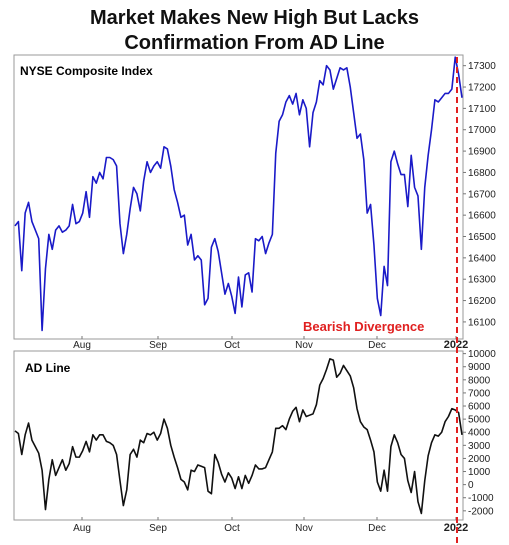 The image size is (509, 545). I want to click on nyse-ytick-label: 17200, so click(482, 88).